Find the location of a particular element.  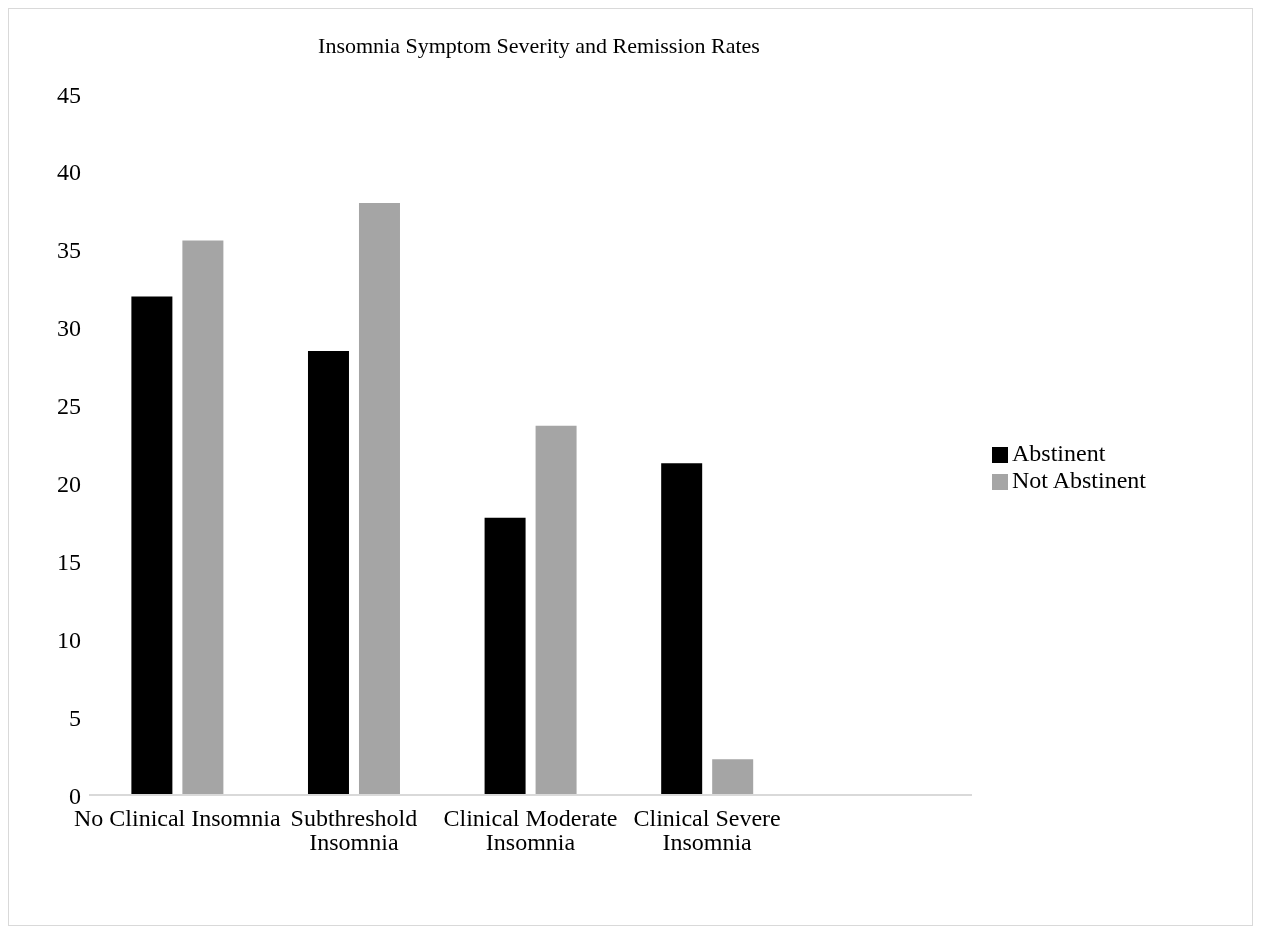

legend-label: Not Abstinent is located at coordinates (1079, 480).